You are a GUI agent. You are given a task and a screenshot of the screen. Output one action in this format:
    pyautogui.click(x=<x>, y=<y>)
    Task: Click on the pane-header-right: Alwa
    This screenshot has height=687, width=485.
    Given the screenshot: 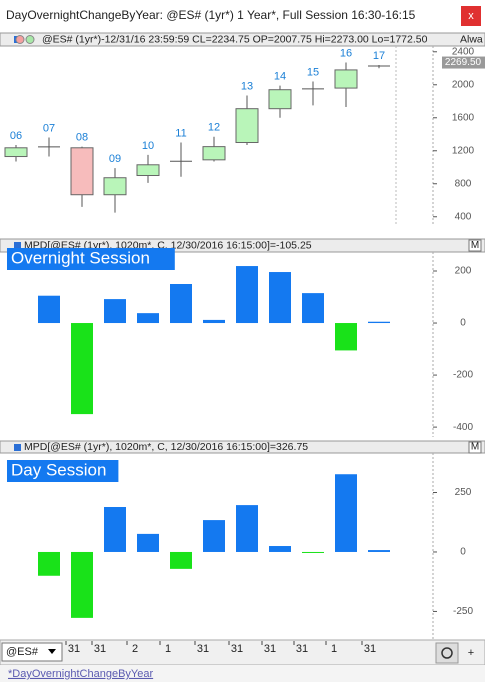 What is the action you would take?
    pyautogui.click(x=471, y=39)
    